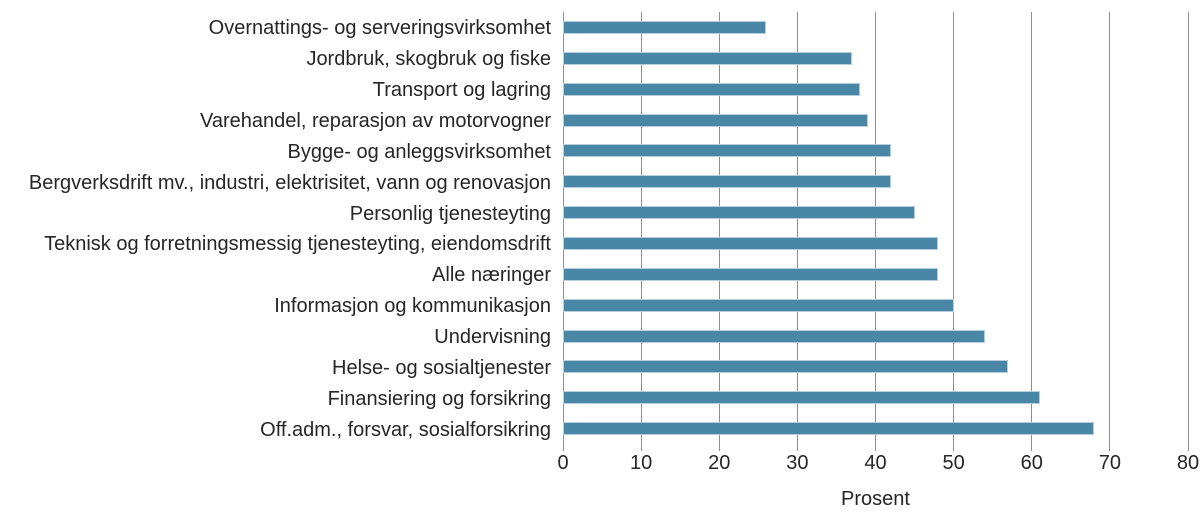 The image size is (1200, 529). Describe the element at coordinates (563, 463) in the screenshot. I see `x-tick-label: 0` at that location.